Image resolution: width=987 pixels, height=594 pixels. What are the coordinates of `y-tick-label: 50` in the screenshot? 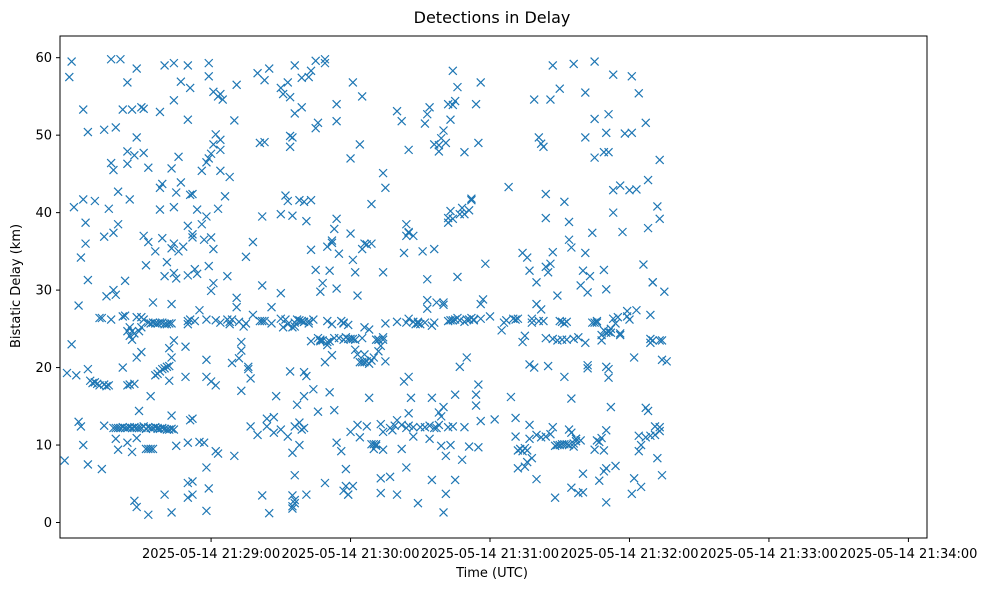 It's located at (43, 136).